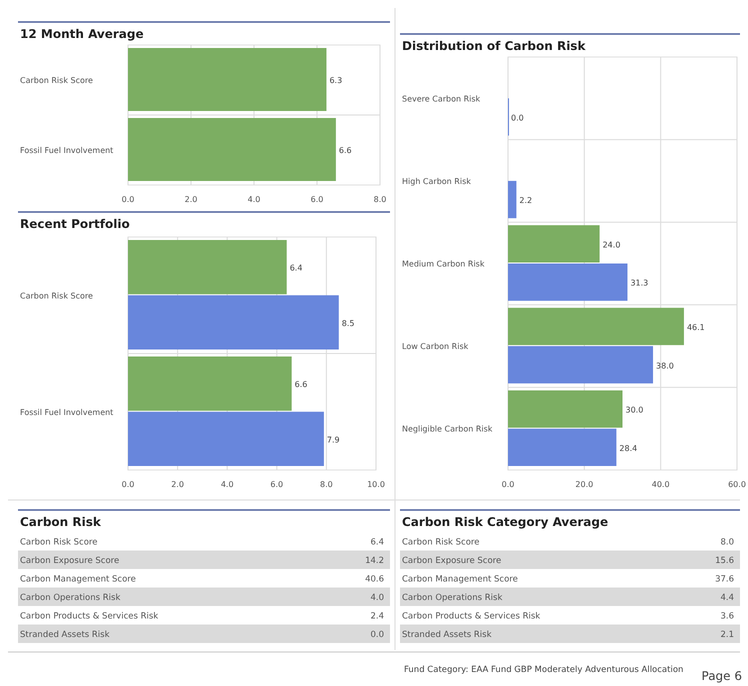 This screenshot has height=686, width=748. I want to click on text: Carbon Risk Category Average, so click(505, 522).